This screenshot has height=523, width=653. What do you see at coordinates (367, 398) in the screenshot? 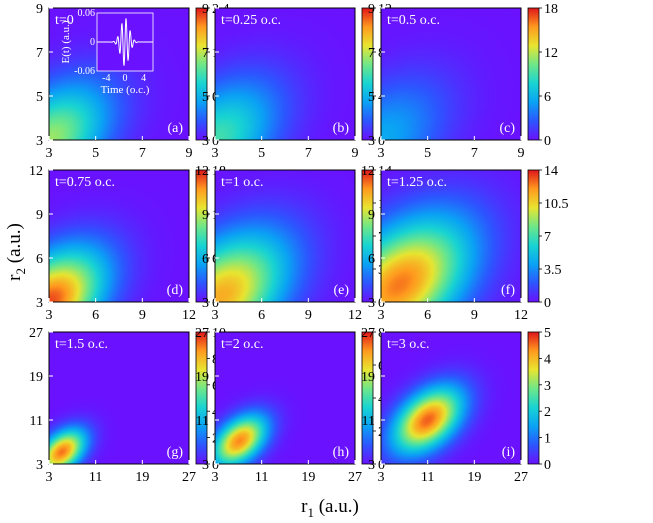
I see `colorbar-h` at bounding box center [367, 398].